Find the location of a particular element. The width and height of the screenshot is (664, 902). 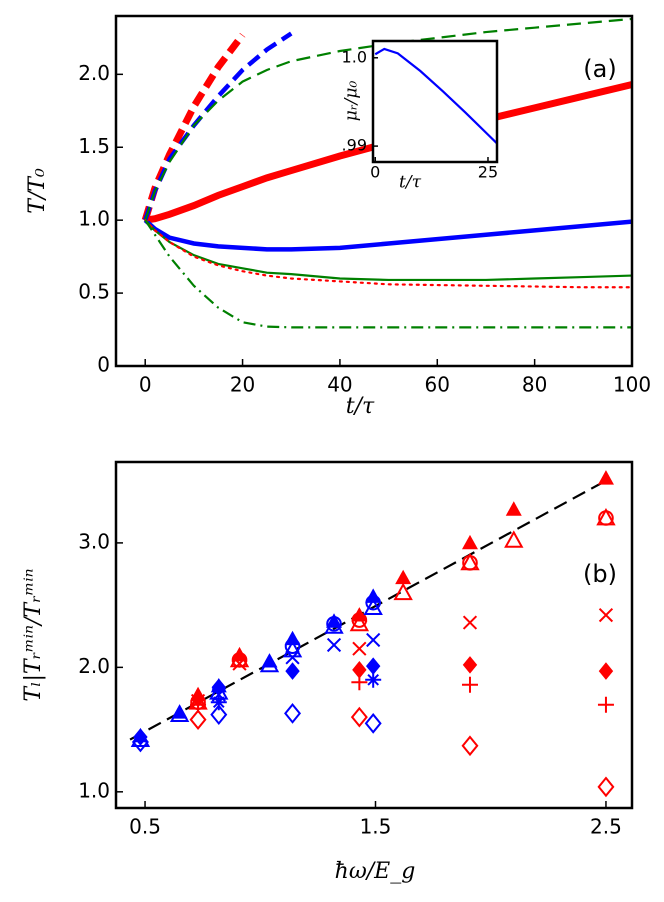

plot-content is located at coordinates (435, 96).